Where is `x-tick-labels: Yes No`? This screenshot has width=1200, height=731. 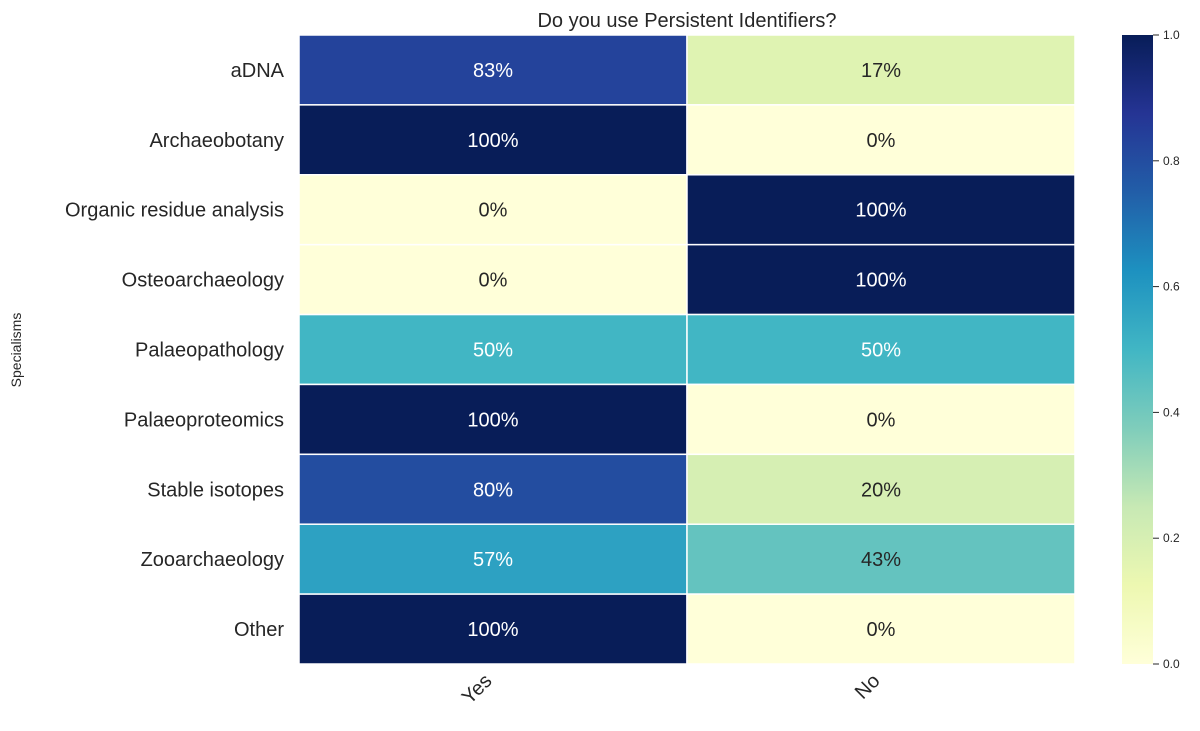 x-tick-labels: Yes No is located at coordinates (671, 689).